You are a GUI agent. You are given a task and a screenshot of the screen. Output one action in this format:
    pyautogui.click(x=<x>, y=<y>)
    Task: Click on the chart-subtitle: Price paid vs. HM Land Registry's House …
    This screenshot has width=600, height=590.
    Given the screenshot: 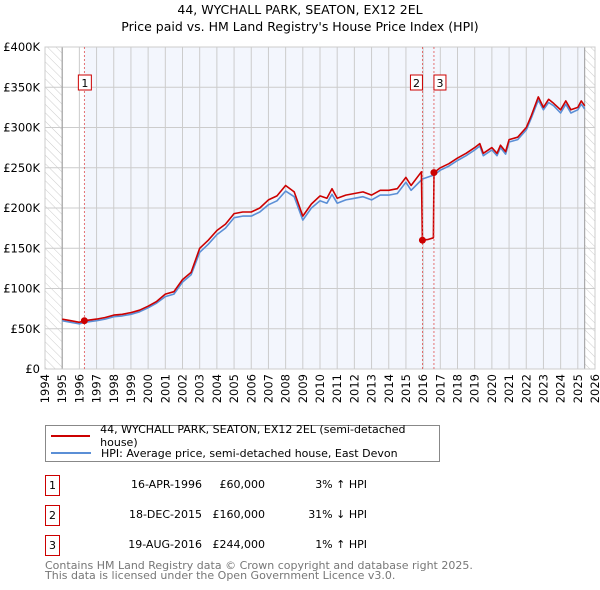 What is the action you would take?
    pyautogui.click(x=300, y=26)
    